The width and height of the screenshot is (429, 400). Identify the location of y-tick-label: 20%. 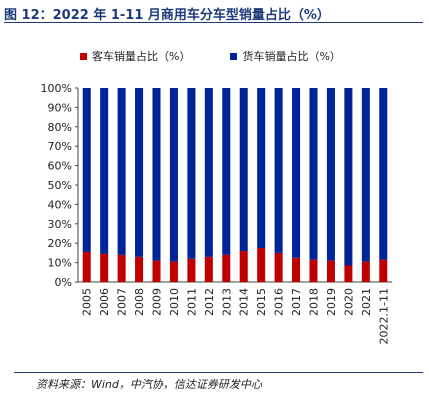
(60, 243).